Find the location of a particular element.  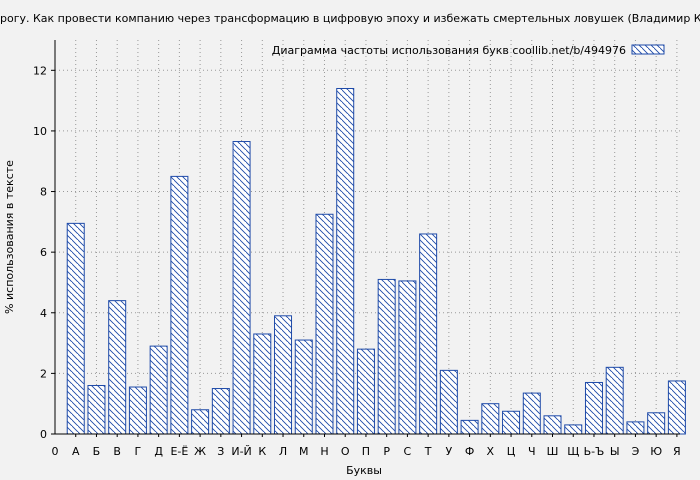

x-tick-label: О is located at coordinates (345, 451).